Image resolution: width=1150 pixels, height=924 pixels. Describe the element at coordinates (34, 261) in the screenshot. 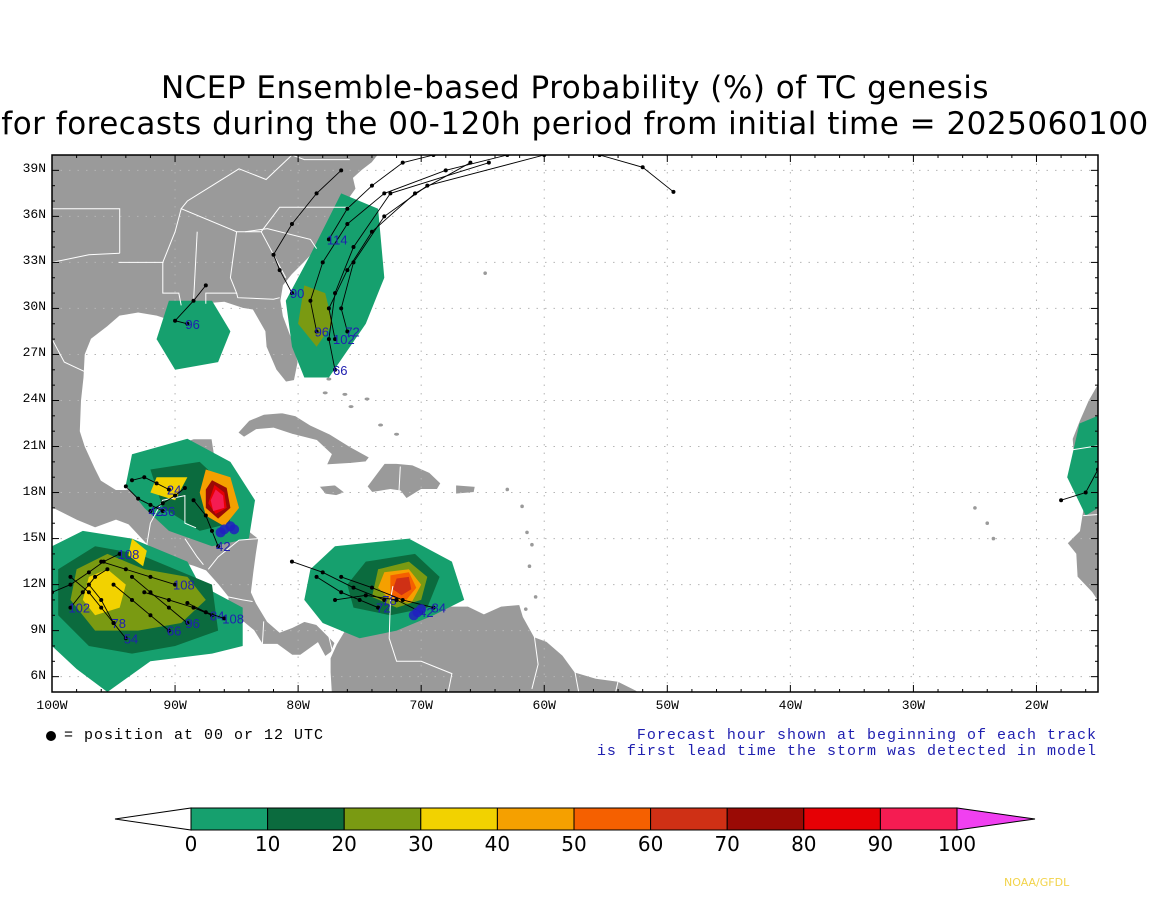

I see `latitude-label: 33N` at that location.